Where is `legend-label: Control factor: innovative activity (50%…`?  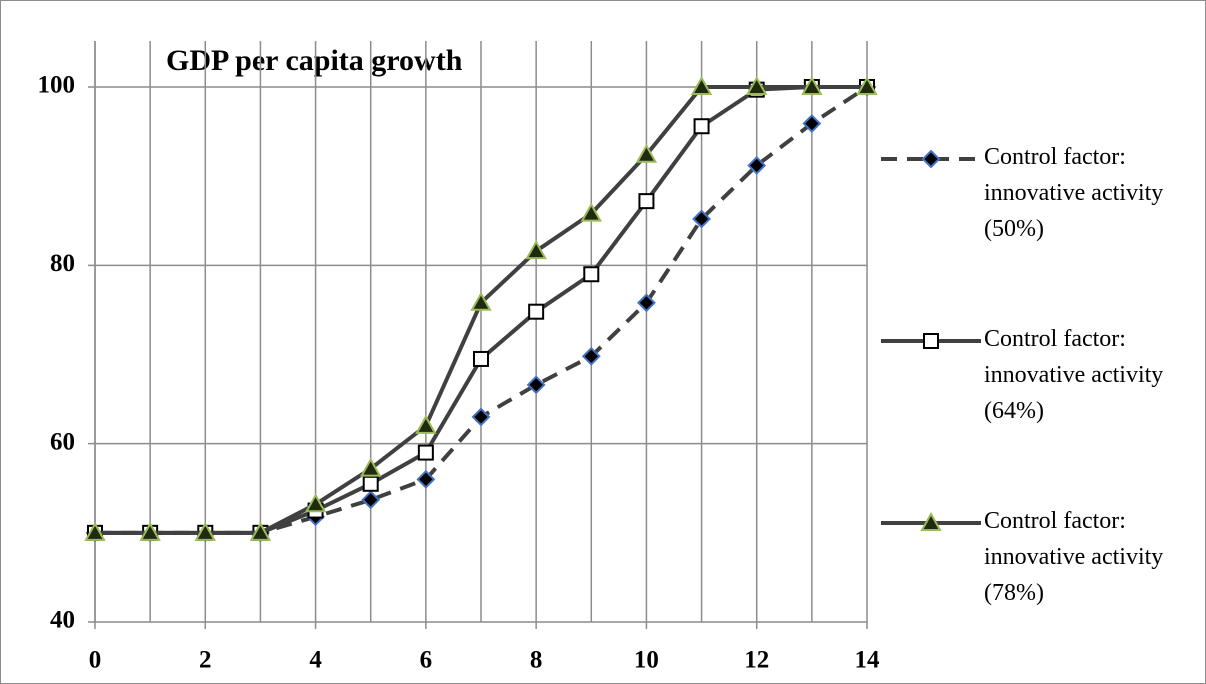 legend-label: Control factor: innovative activity (50%… is located at coordinates (1074, 193).